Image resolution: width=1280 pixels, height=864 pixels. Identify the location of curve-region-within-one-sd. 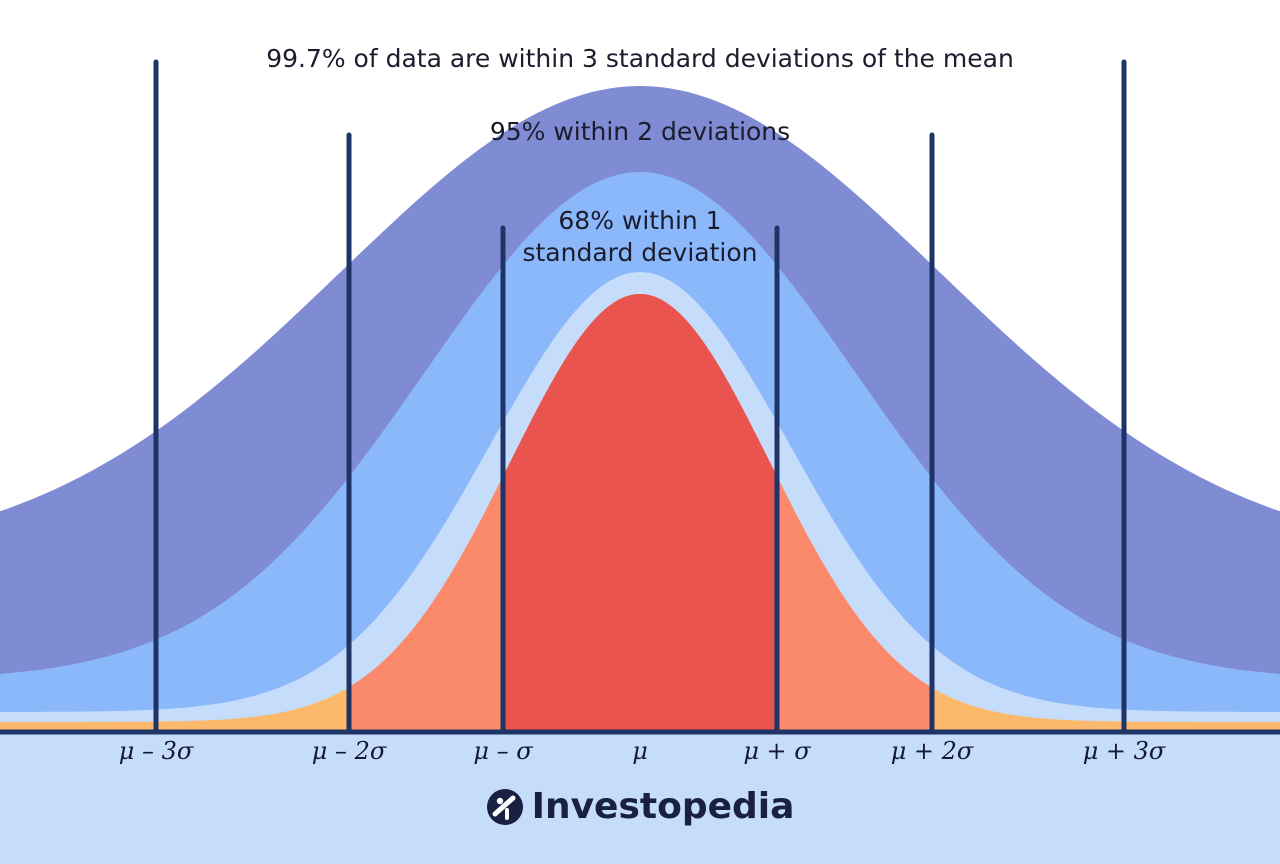
(640, 513).